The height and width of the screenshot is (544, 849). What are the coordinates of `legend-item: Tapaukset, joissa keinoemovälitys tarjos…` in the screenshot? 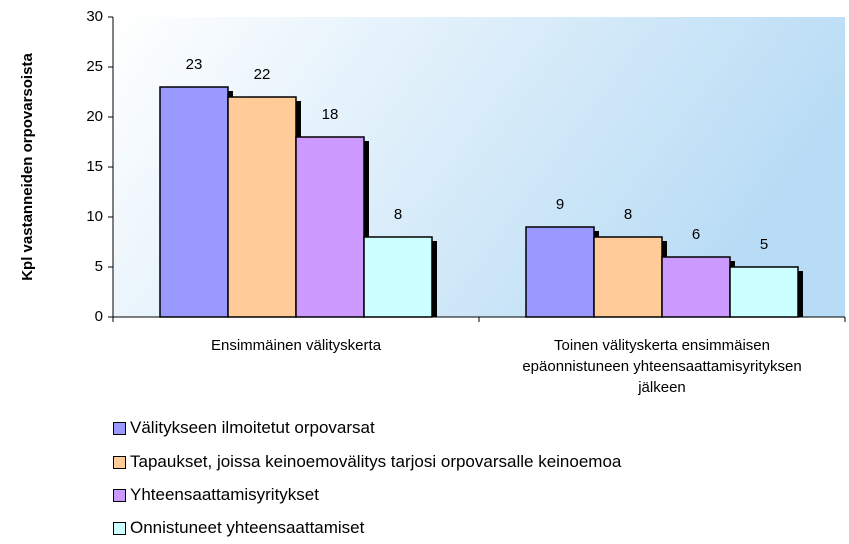 It's located at (367, 462).